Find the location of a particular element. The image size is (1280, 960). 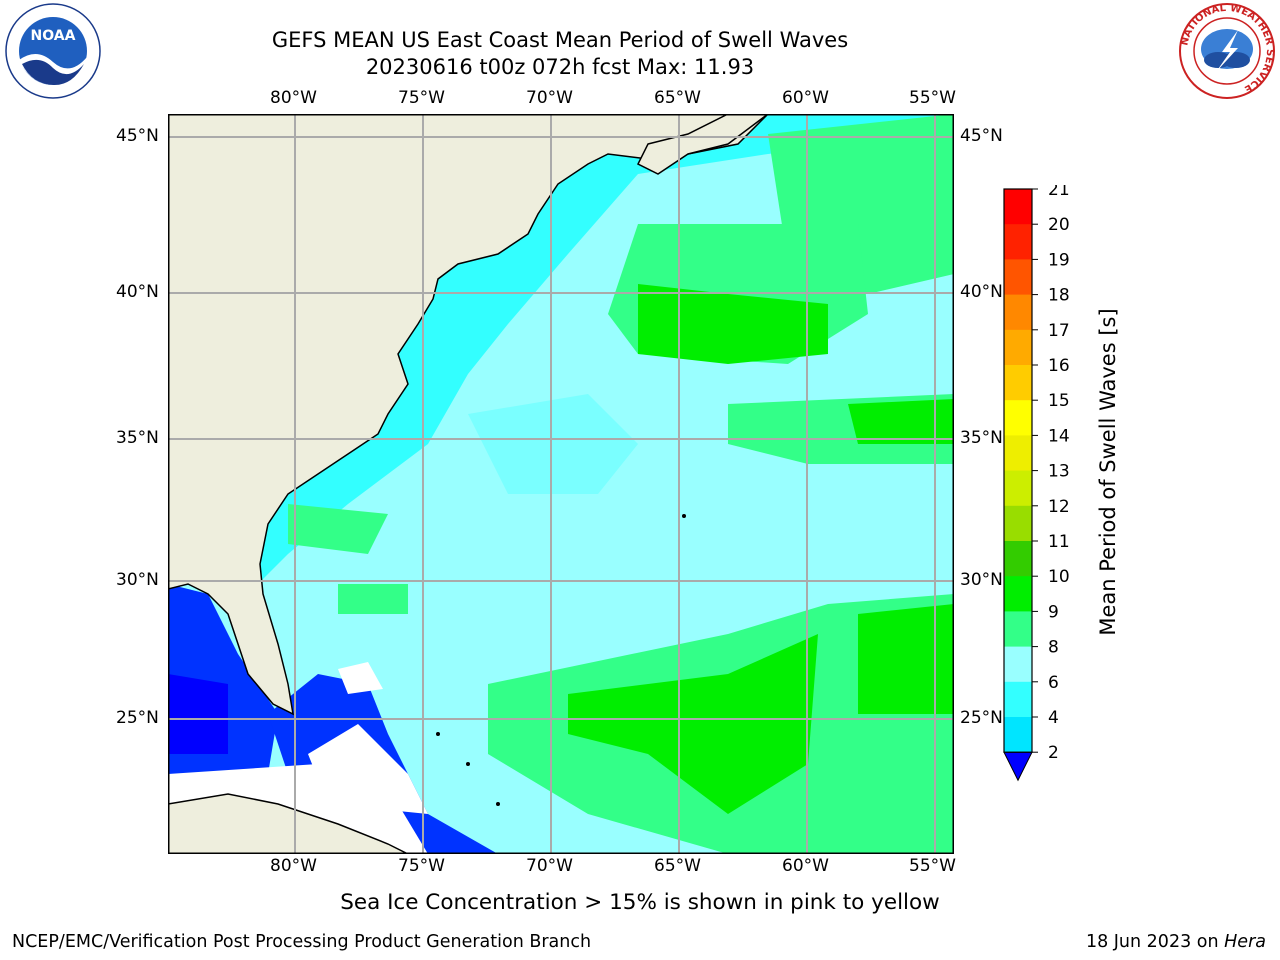

colorbar-tick-label: 16 is located at coordinates (1059, 366).